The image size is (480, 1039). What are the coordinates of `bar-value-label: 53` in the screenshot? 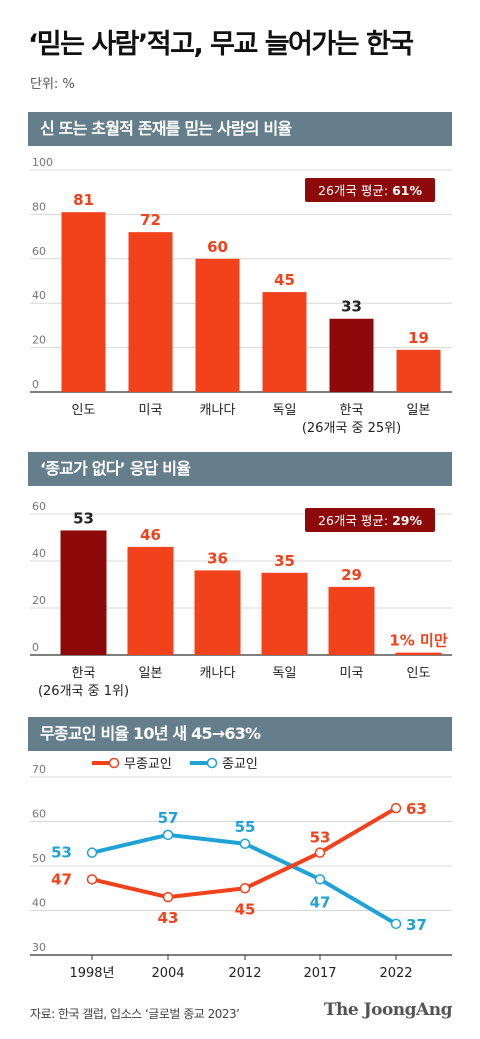 It's located at (83, 518).